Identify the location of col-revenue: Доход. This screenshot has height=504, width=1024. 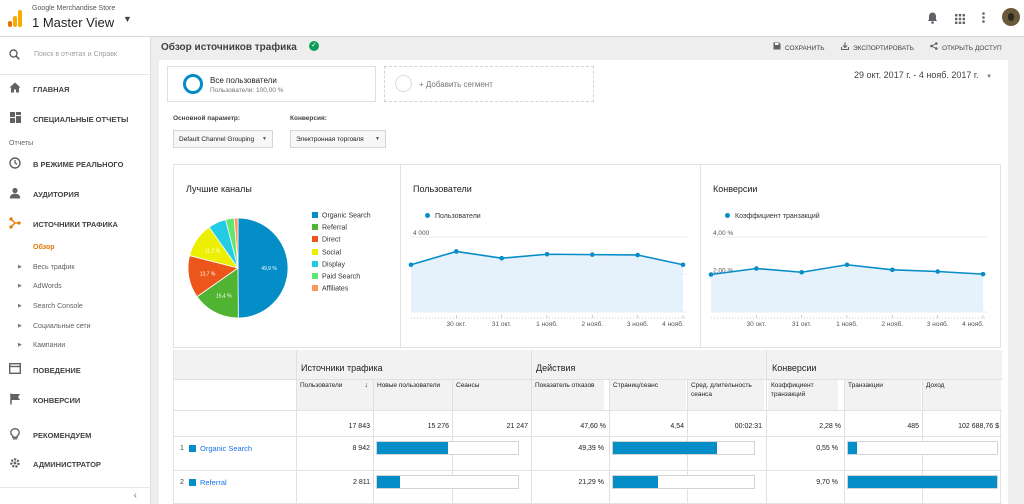
(962, 395).